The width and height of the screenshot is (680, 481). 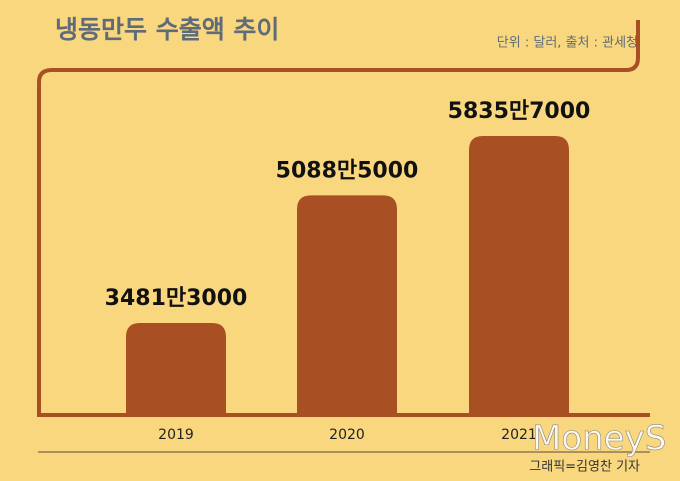 What do you see at coordinates (599, 439) in the screenshot?
I see `watermark: MoneyS` at bounding box center [599, 439].